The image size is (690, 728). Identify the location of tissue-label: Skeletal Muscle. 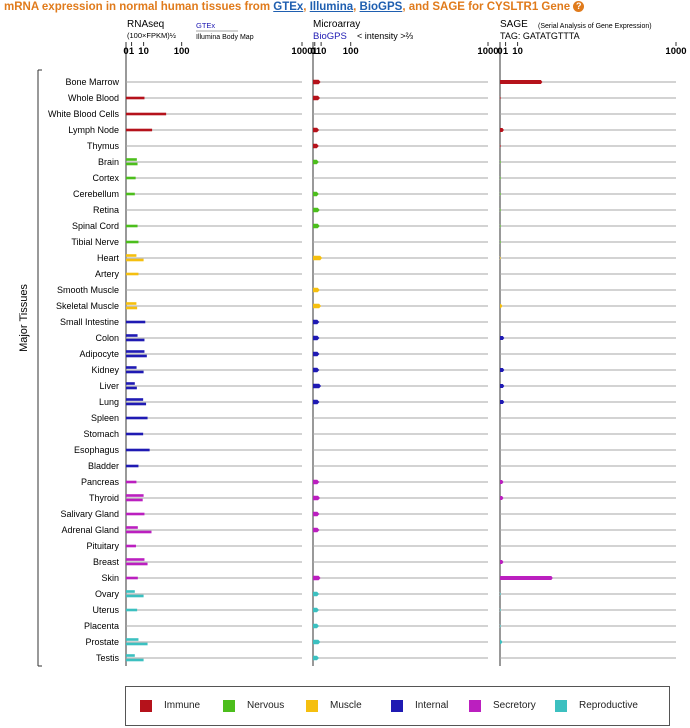
(87, 306).